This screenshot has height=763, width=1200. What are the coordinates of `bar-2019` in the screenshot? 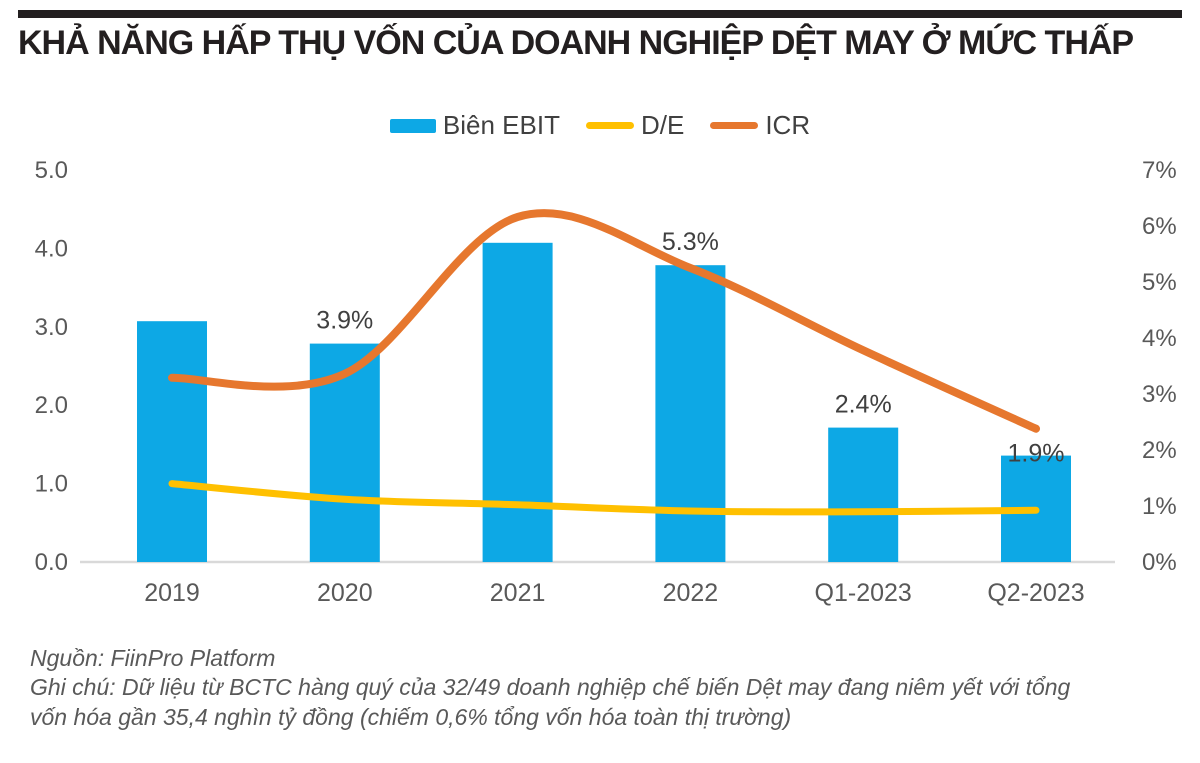 It's located at (172, 441).